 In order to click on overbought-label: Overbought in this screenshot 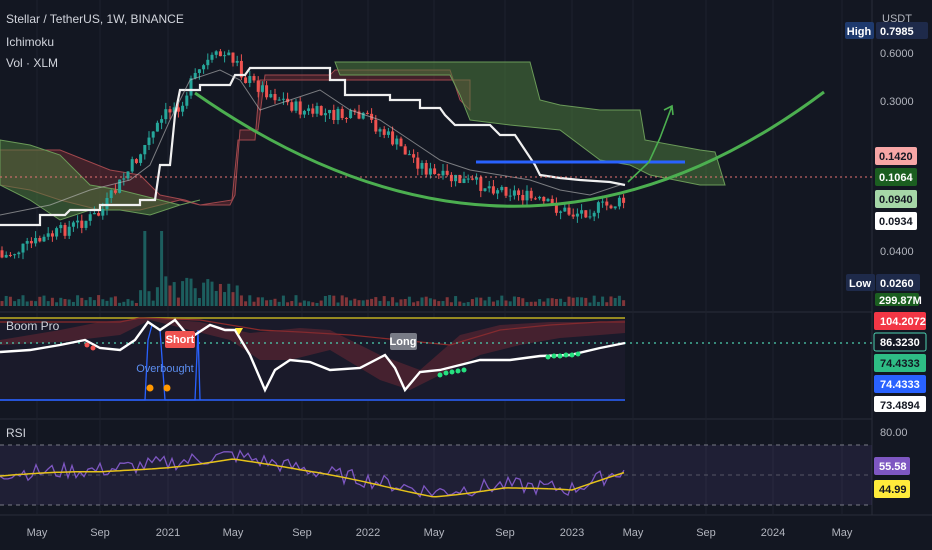, I will do `click(164, 369)`.